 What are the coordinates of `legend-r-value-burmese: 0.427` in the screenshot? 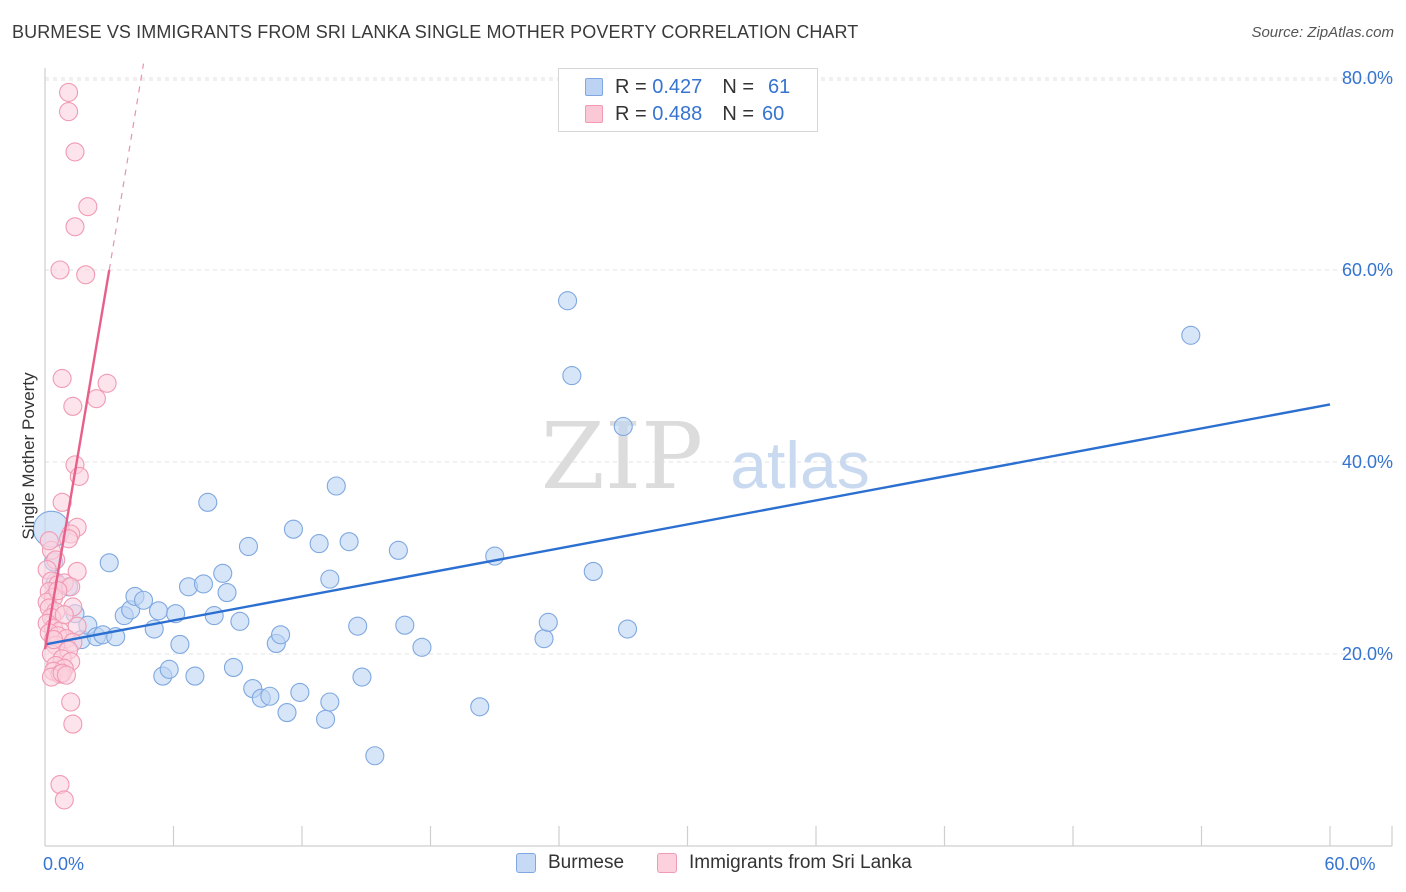 It's located at (677, 86).